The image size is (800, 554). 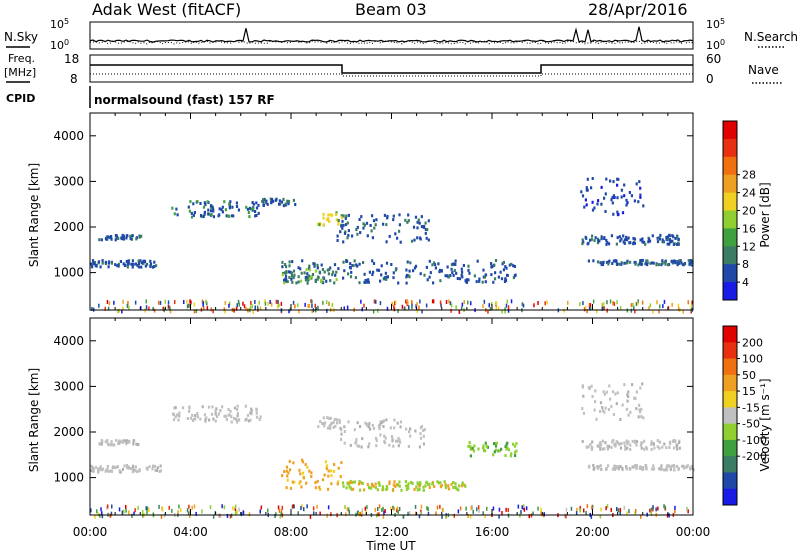 What do you see at coordinates (749, 193) in the screenshot?
I see `colorbar-tick-label: 24` at bounding box center [749, 193].